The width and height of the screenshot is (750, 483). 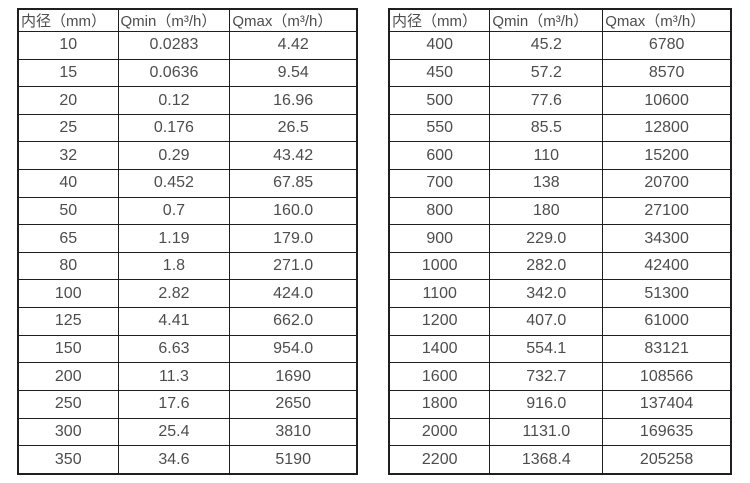 What do you see at coordinates (546, 321) in the screenshot?
I see `table-cell: 407.0` at bounding box center [546, 321].